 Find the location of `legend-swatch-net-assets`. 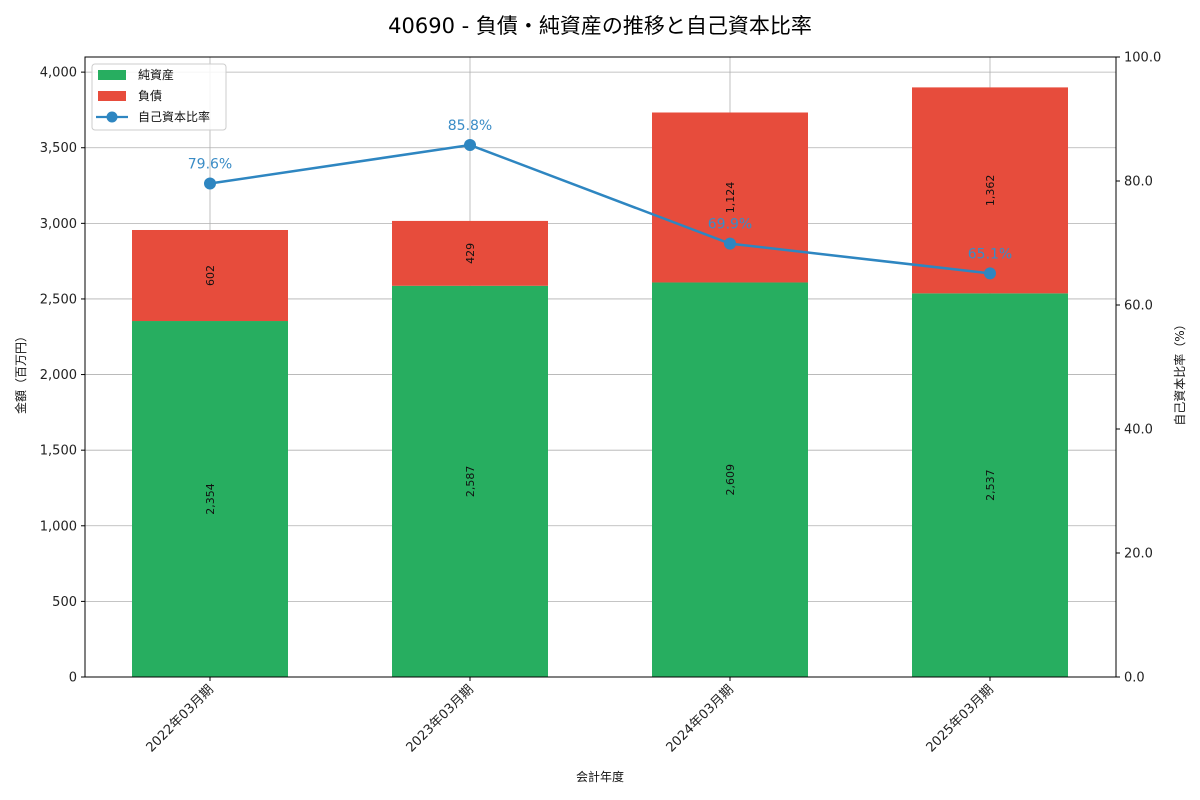

legend-swatch-net-assets is located at coordinates (112, 75).